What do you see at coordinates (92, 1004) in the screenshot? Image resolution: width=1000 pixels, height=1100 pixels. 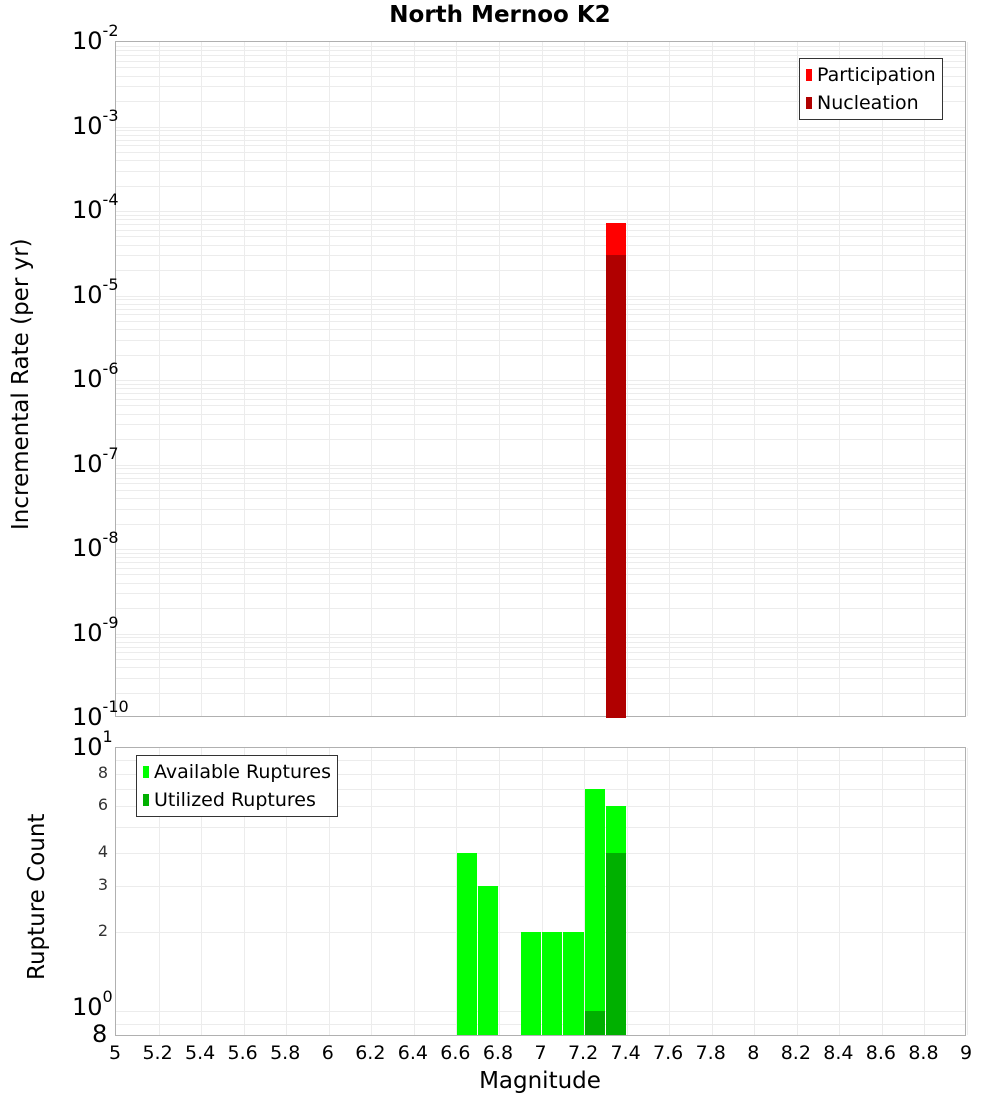 I see `y-tick-label: 10⁰` at bounding box center [92, 1004].